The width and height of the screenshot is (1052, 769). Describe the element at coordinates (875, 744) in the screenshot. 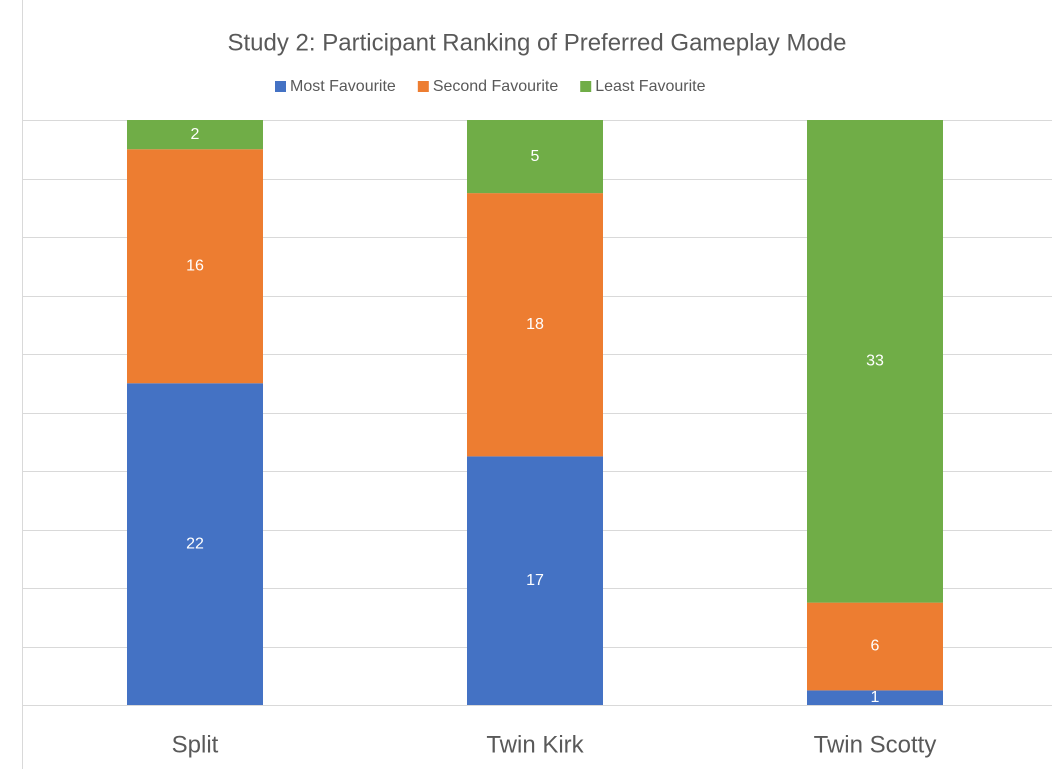

I see `x-tick-label: Twin Scotty` at that location.